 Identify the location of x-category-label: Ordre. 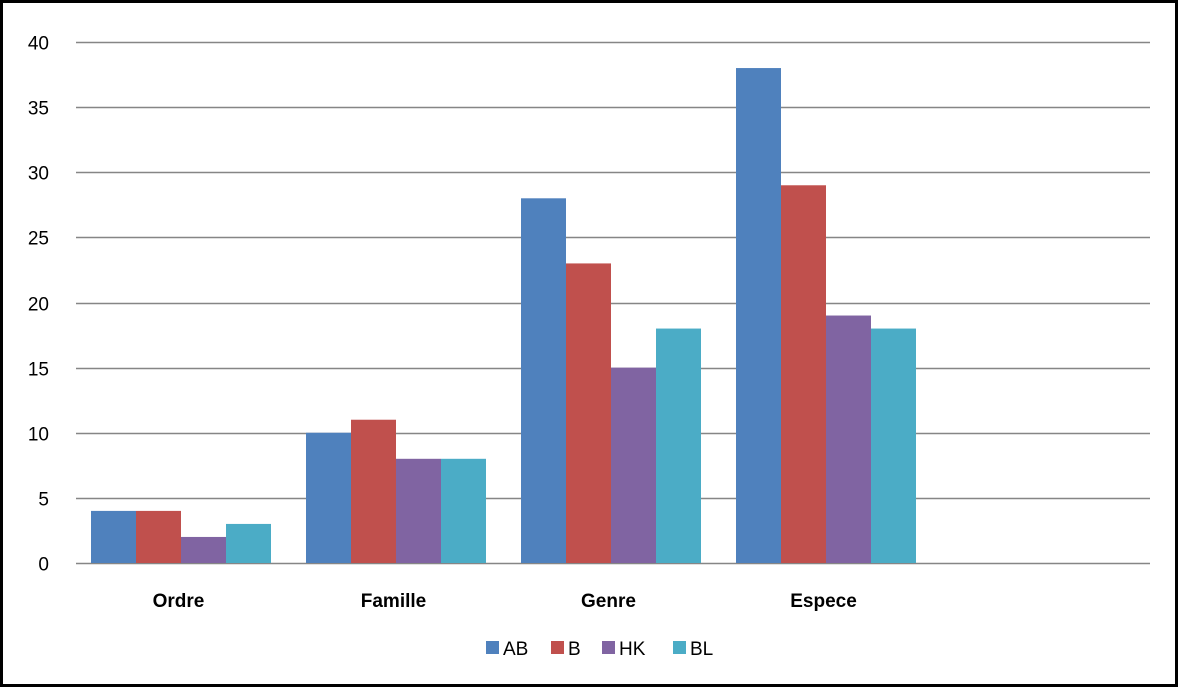
(179, 601).